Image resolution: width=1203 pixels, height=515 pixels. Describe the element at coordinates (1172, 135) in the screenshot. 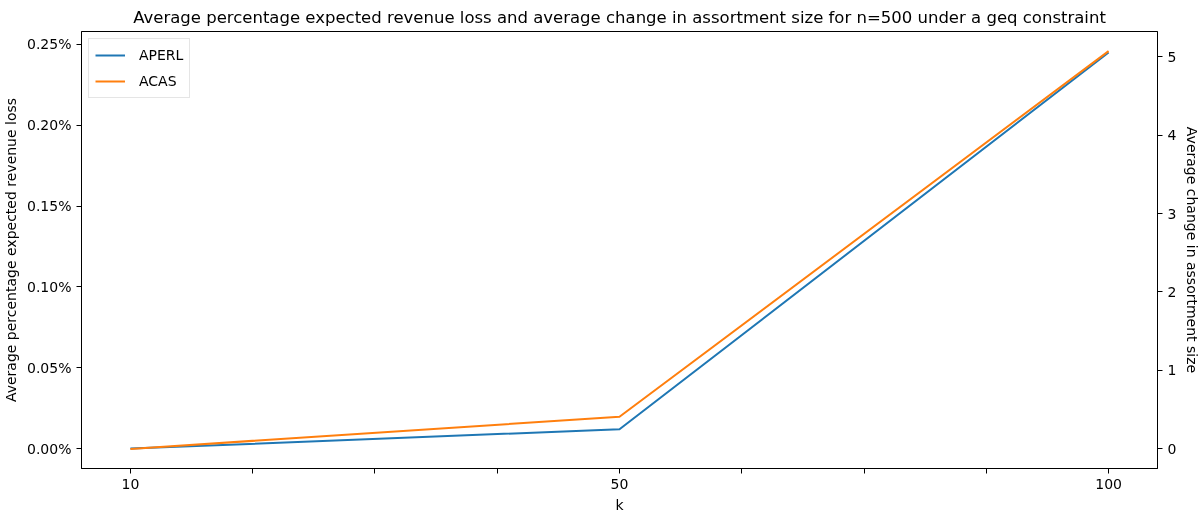

I see `y2-tick-label: 4` at that location.